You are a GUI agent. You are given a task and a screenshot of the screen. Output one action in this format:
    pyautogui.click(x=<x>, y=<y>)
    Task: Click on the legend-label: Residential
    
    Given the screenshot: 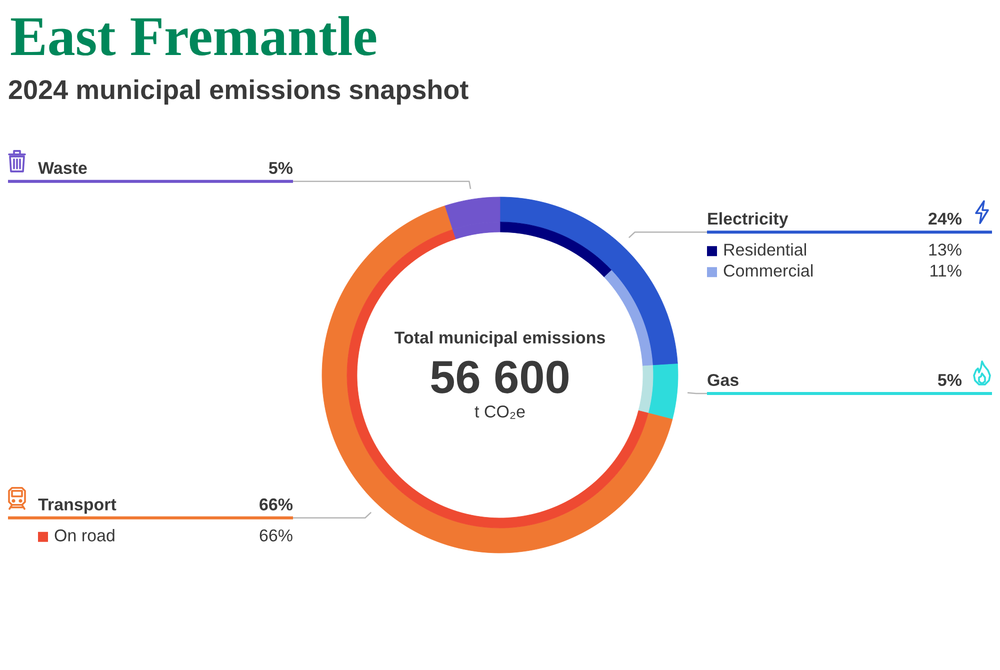 What is the action you would take?
    pyautogui.click(x=765, y=249)
    